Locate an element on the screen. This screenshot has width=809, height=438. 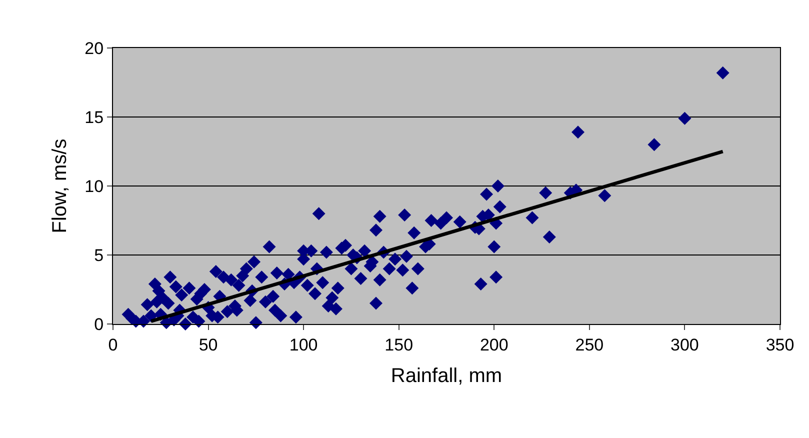
x-axis-title: Rainfall, mm is located at coordinates (446, 375).